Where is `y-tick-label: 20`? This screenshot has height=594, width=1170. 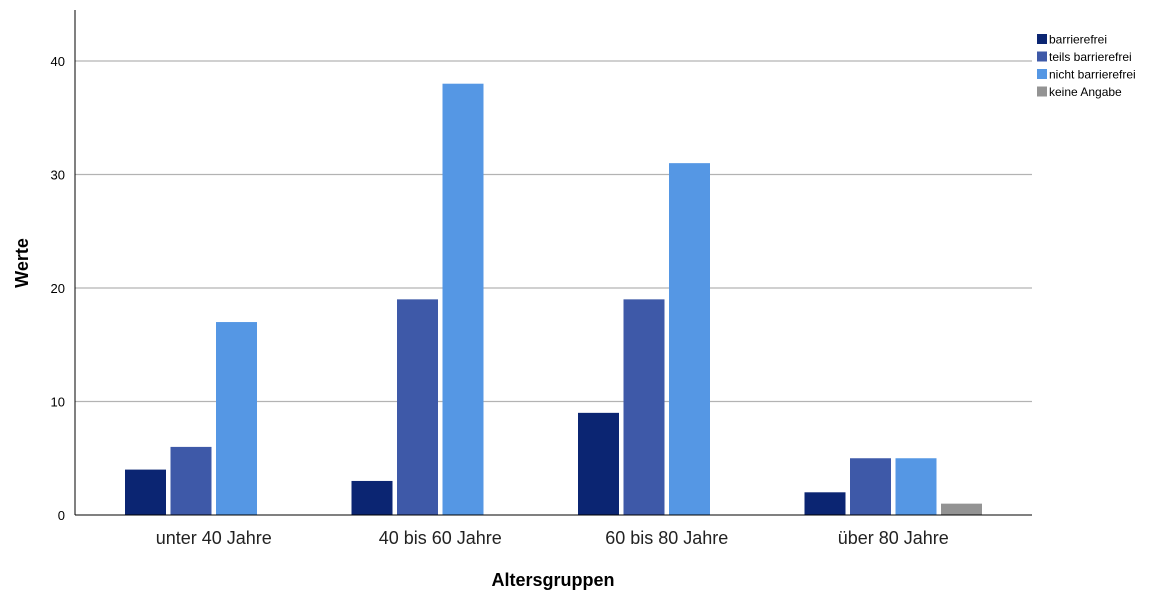
y-tick-label: 20 is located at coordinates (58, 288).